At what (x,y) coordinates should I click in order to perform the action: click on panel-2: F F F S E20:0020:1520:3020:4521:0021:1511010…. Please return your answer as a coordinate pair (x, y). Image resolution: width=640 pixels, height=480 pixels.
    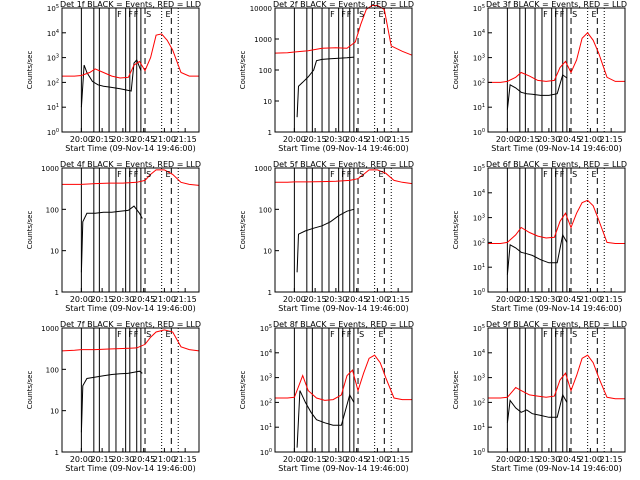
    Looking at the image, I should click on (326, 76).